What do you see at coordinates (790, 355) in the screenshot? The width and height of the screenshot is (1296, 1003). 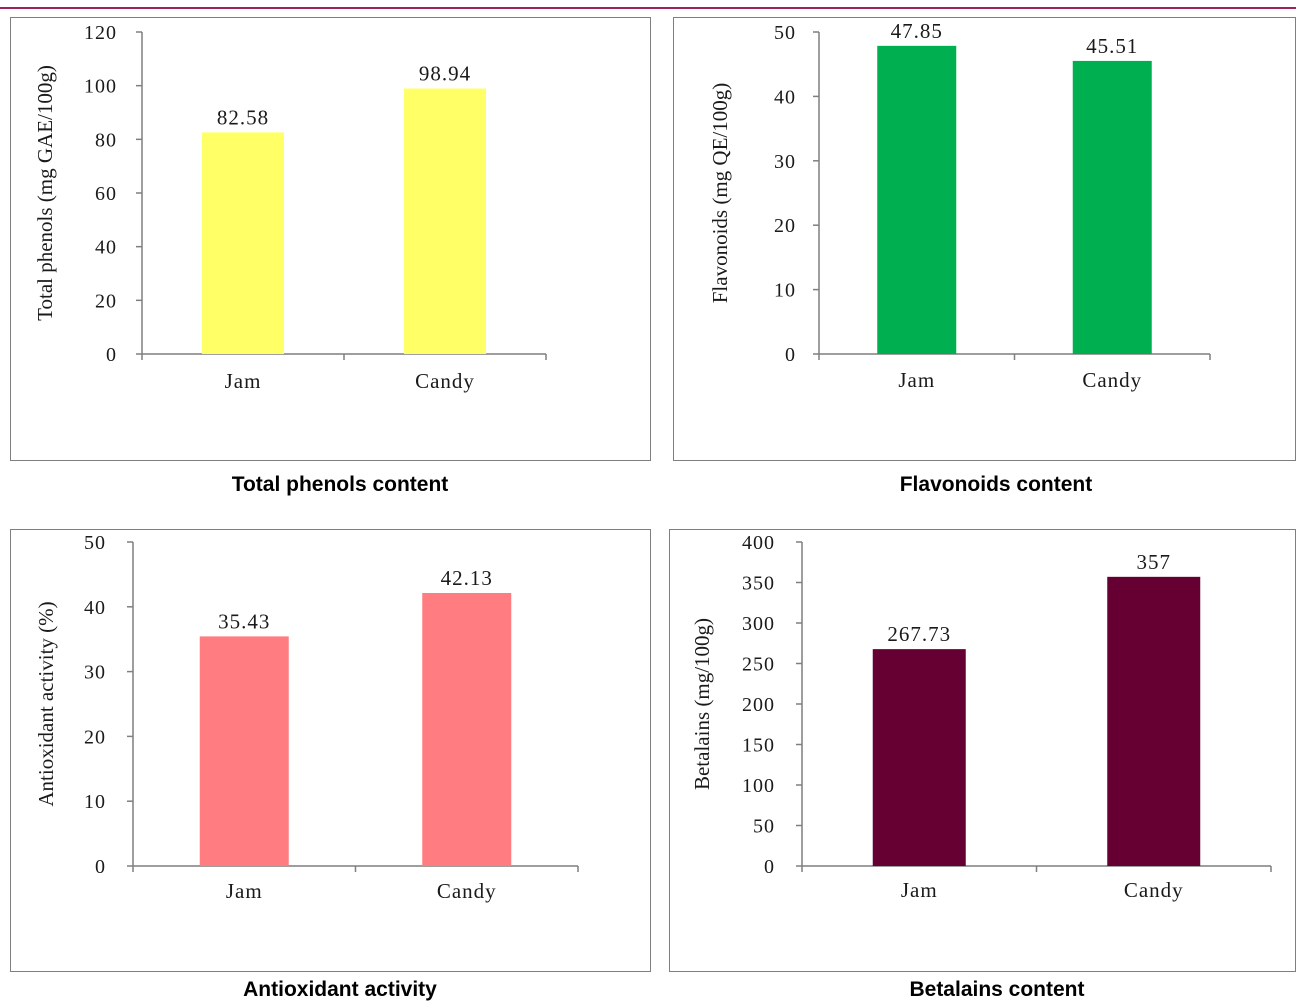 I see `flavonoids-y-tick-label: 0` at bounding box center [790, 355].